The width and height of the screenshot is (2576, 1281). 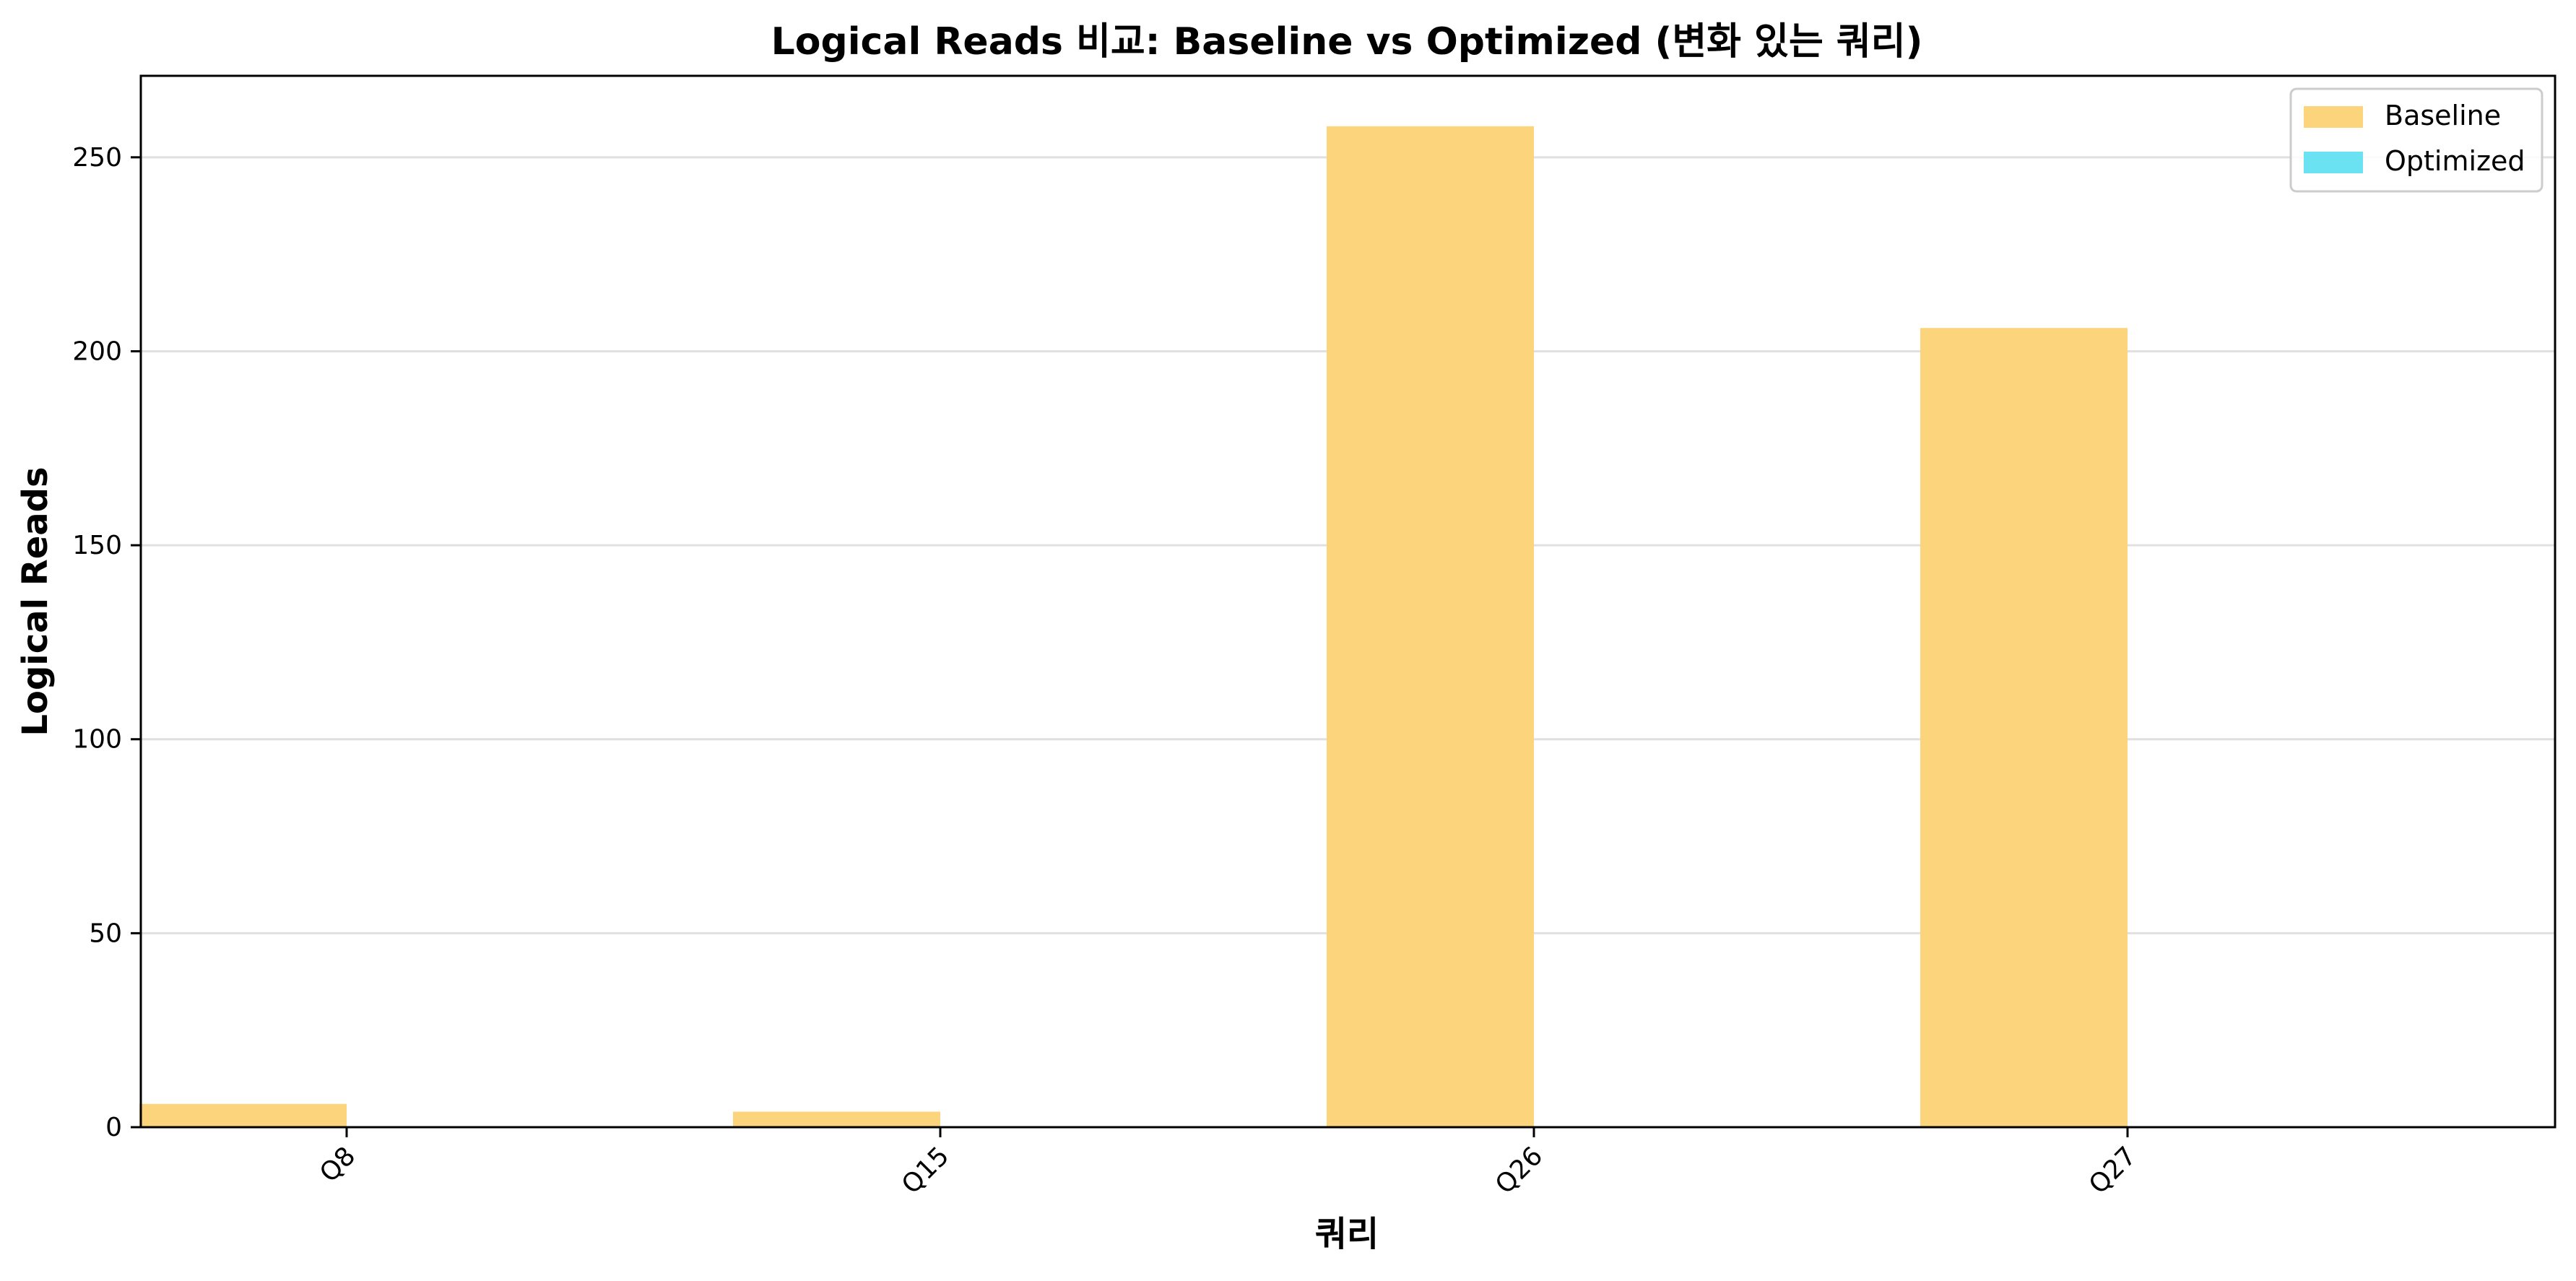 What do you see at coordinates (97, 545) in the screenshot?
I see `y-tick-label: 150` at bounding box center [97, 545].